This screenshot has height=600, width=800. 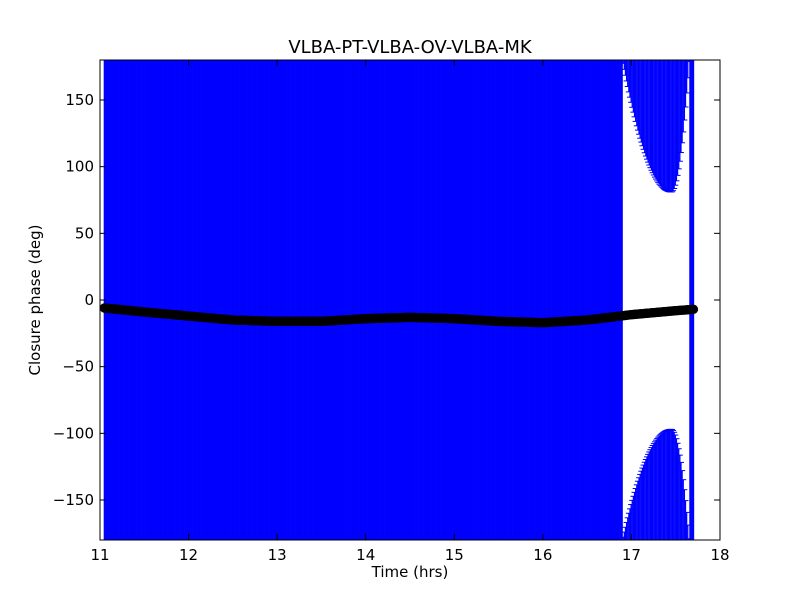 What do you see at coordinates (399, 315) in the screenshot?
I see `data-points` at bounding box center [399, 315].